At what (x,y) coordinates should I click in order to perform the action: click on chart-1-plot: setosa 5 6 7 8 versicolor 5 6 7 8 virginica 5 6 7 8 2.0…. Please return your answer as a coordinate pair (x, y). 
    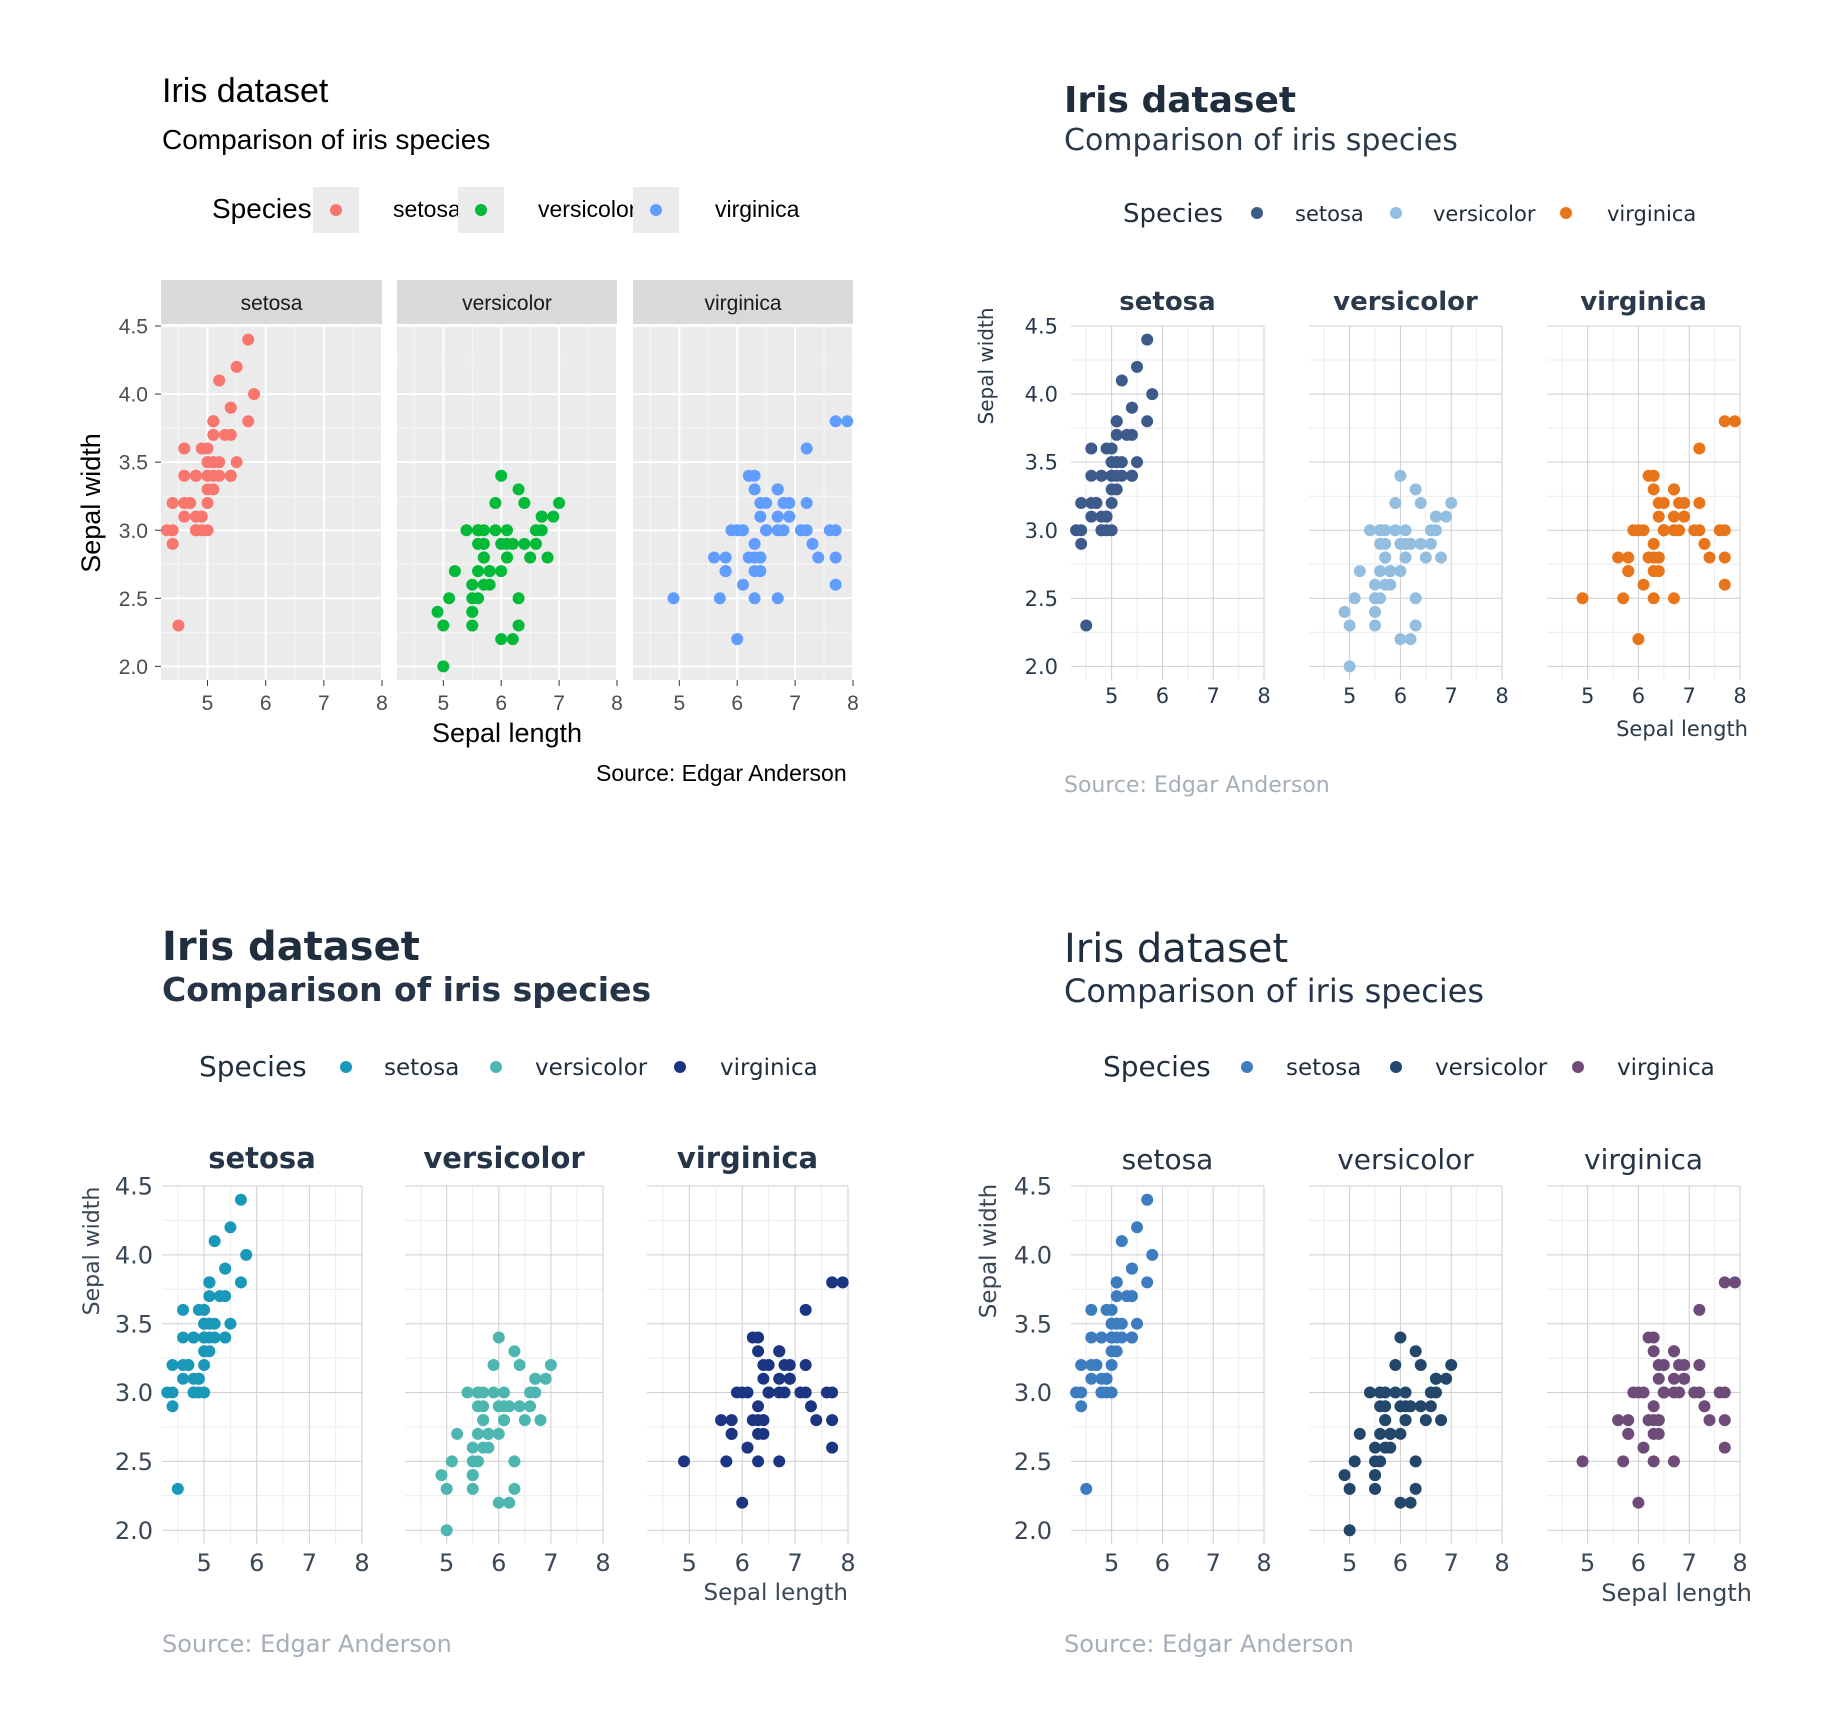
    Looking at the image, I should click on (467, 467).